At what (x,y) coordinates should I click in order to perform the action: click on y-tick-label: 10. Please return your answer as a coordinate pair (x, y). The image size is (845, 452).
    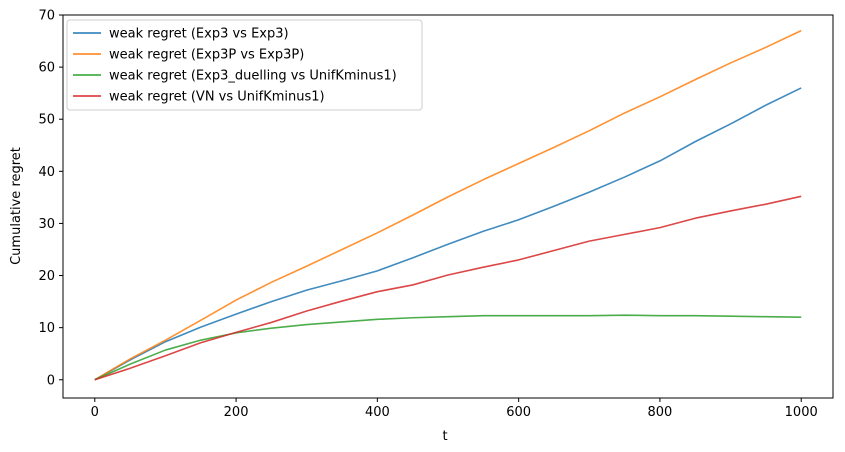
    Looking at the image, I should click on (46, 328).